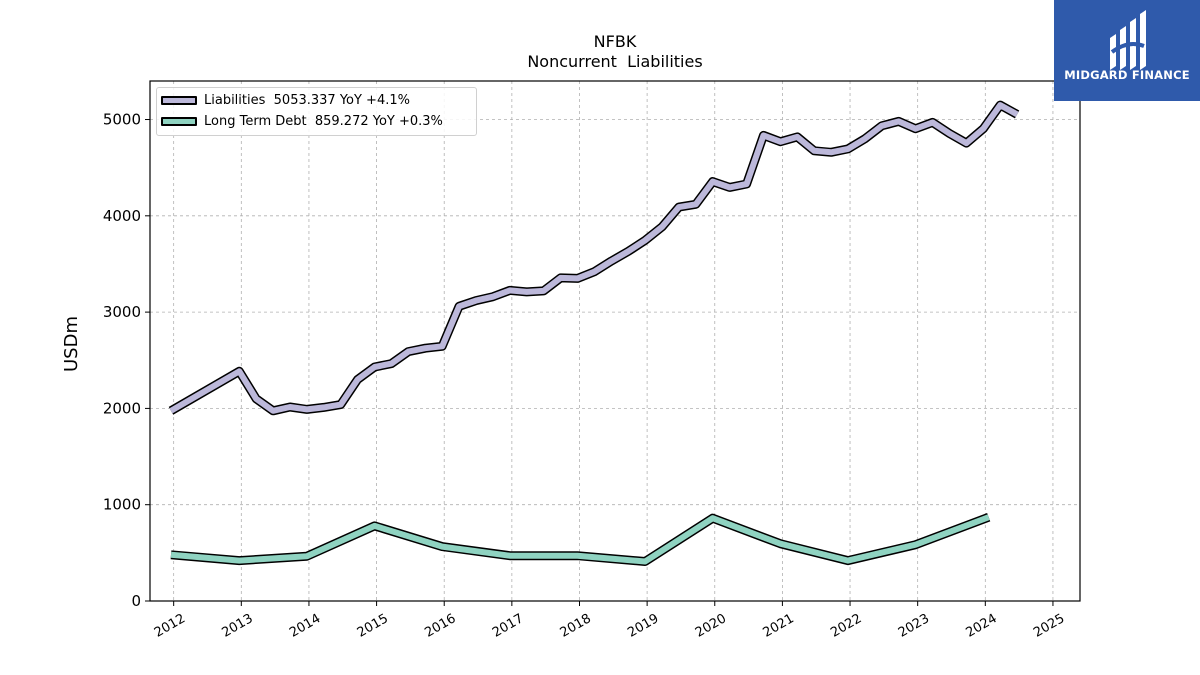 The height and width of the screenshot is (675, 1200). I want to click on x-tick-label: 2013, so click(237, 626).